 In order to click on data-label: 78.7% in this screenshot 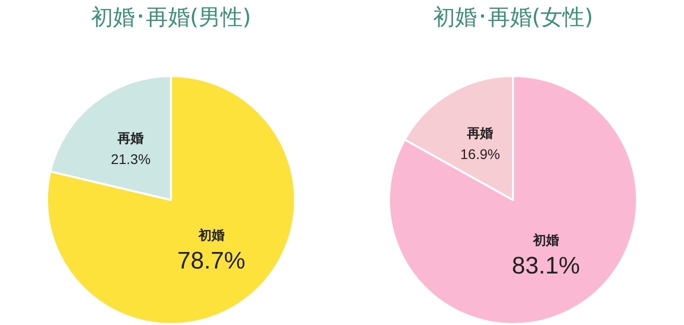, I will do `click(211, 260)`.